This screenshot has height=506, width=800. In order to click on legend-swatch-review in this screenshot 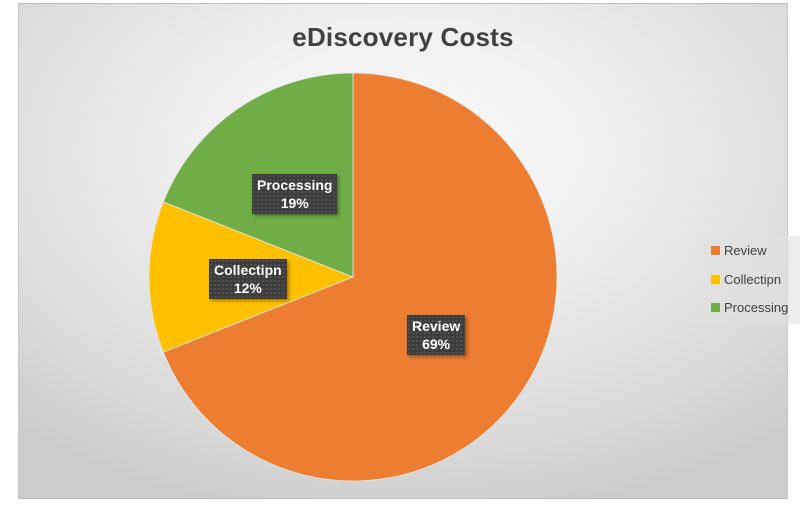, I will do `click(715, 250)`.